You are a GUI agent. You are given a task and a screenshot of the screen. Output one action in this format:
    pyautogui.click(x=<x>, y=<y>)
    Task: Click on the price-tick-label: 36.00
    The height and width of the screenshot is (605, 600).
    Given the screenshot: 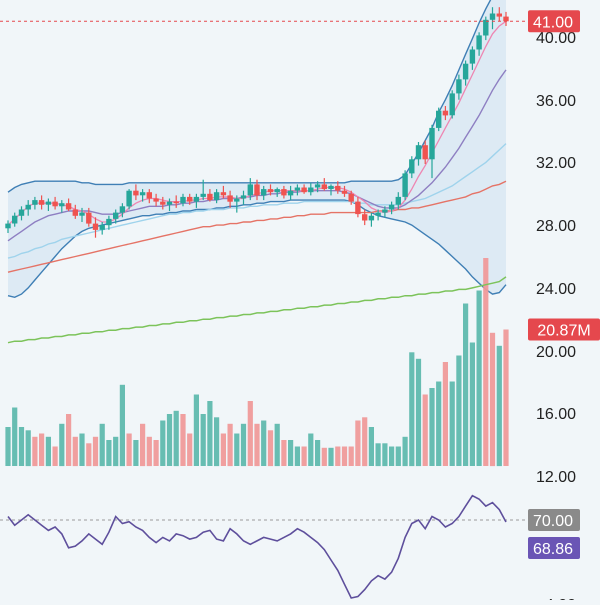 What is the action you would take?
    pyautogui.click(x=556, y=101)
    